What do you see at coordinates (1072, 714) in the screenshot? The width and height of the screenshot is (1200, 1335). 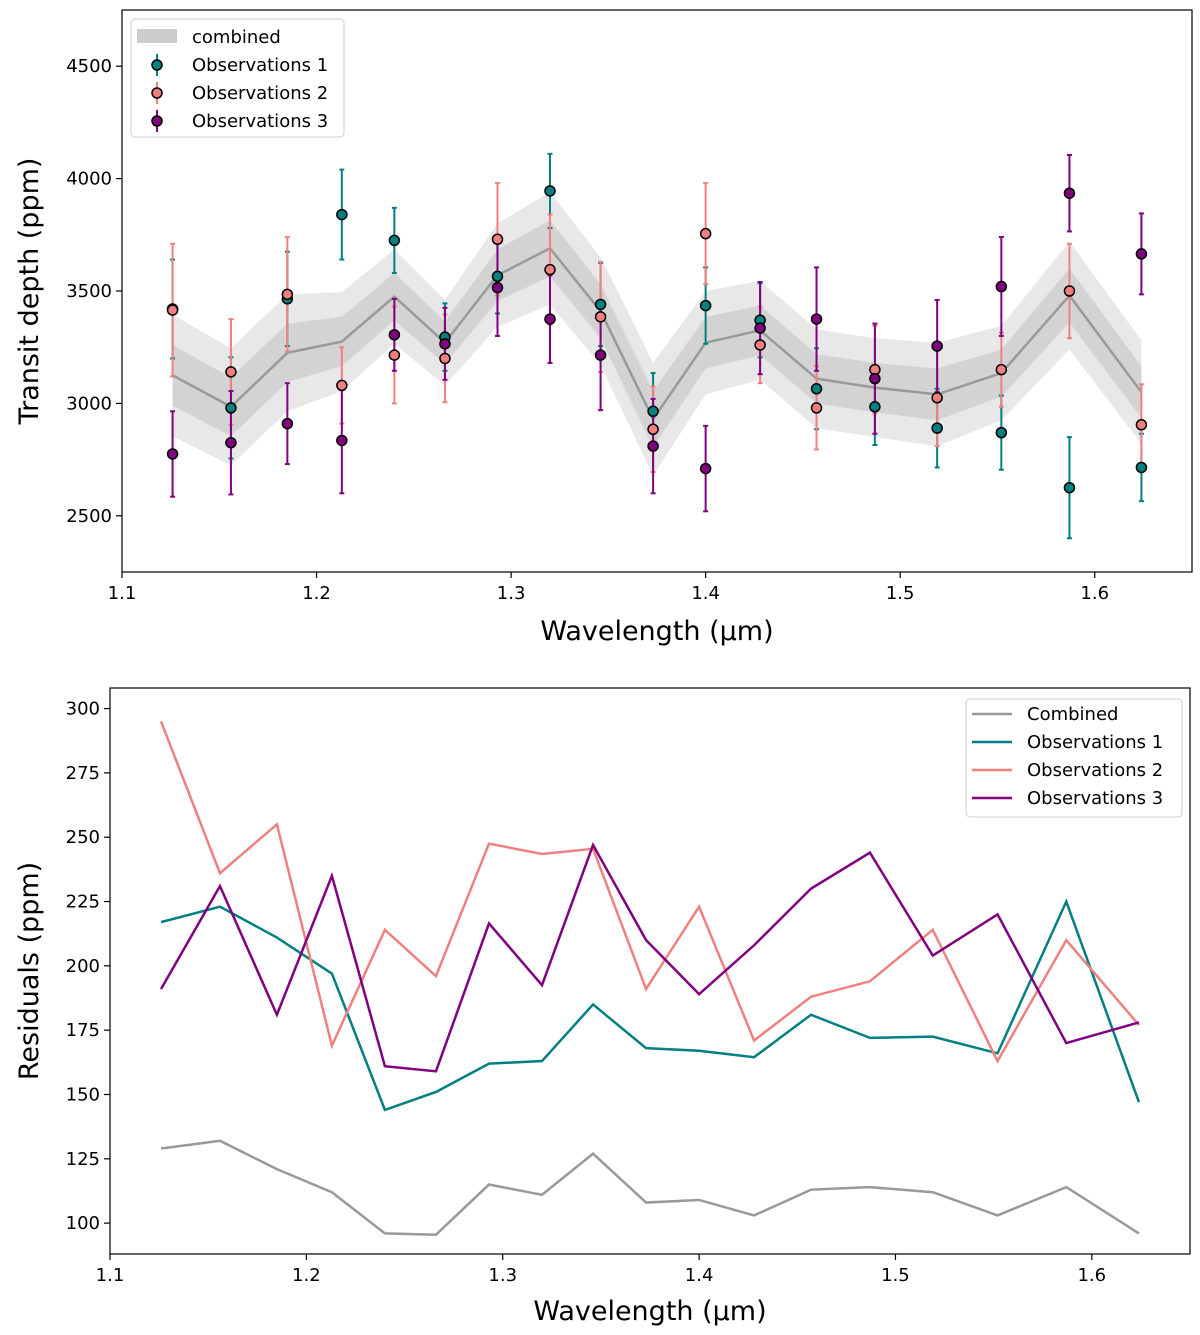 I see `legend-label-1: Combined` at bounding box center [1072, 714].